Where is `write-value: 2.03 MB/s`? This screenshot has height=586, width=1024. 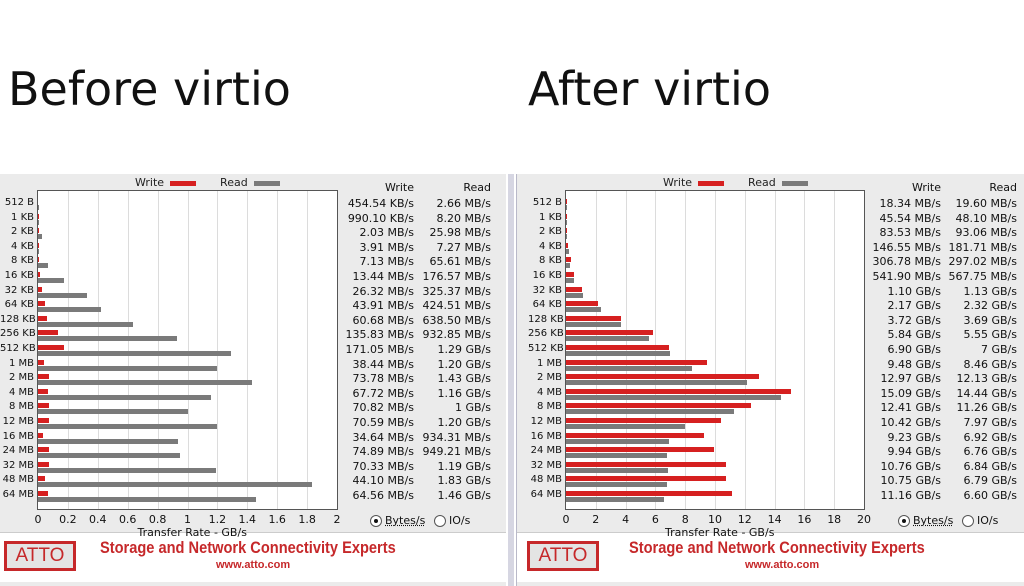
write-value: 2.03 MB/s is located at coordinates (386, 233).